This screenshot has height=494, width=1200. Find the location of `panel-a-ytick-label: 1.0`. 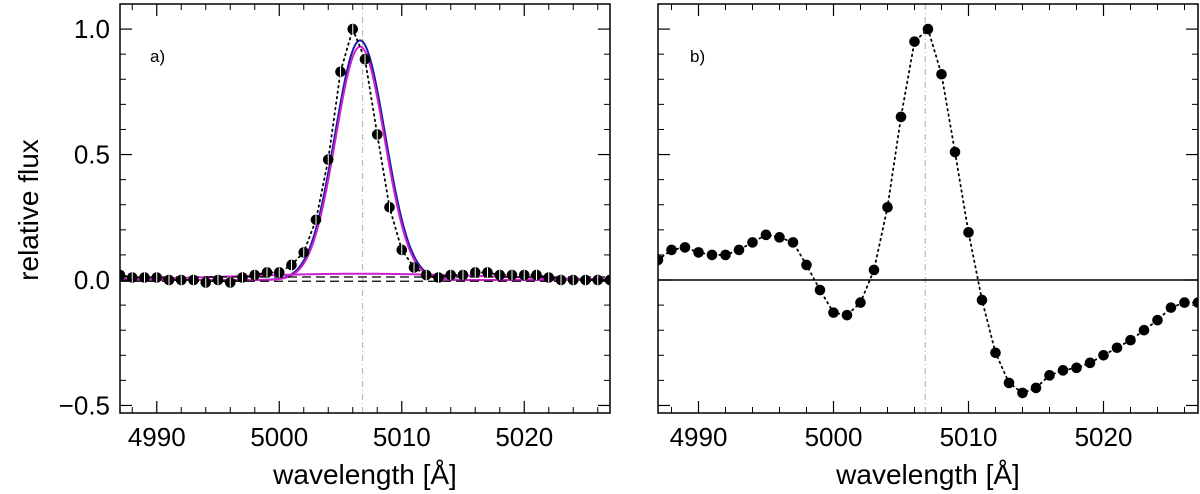

panel-a-ytick-label: 1.0 is located at coordinates (92, 29).